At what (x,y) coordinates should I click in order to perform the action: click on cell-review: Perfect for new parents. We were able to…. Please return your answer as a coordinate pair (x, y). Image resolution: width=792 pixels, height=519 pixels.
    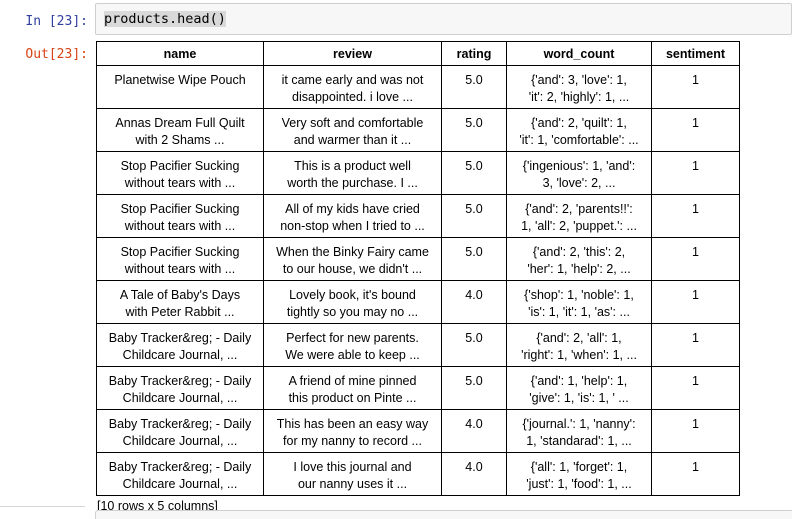
    Looking at the image, I should click on (352, 345).